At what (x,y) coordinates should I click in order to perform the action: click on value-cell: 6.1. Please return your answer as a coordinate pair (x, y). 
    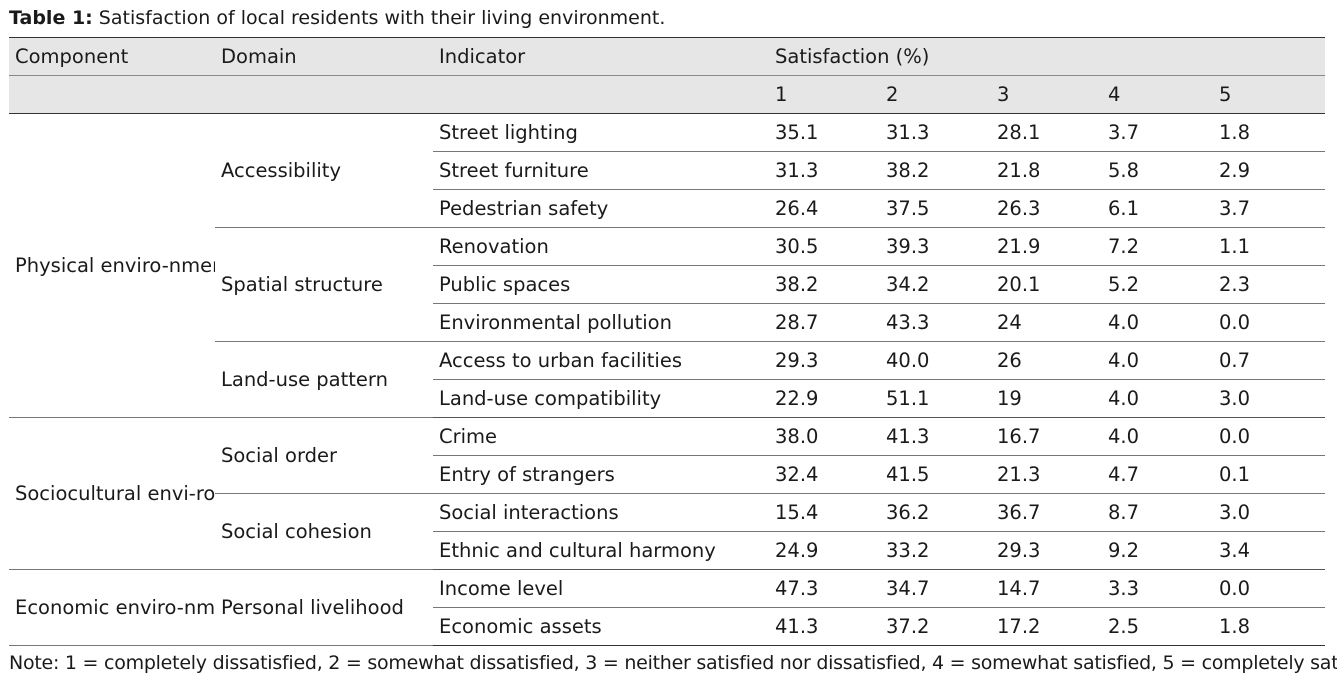
    Looking at the image, I should click on (1157, 208).